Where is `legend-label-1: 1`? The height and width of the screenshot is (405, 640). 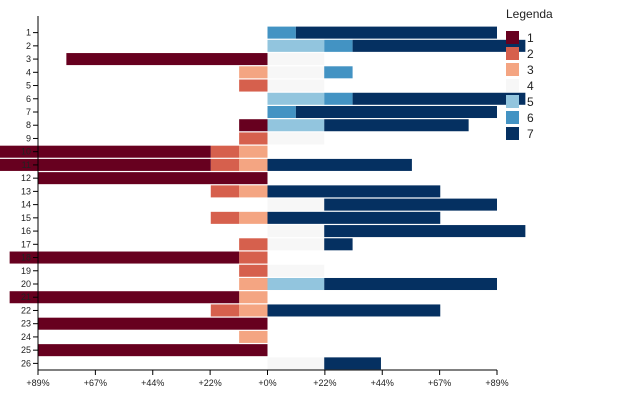 legend-label-1: 1 is located at coordinates (530, 38).